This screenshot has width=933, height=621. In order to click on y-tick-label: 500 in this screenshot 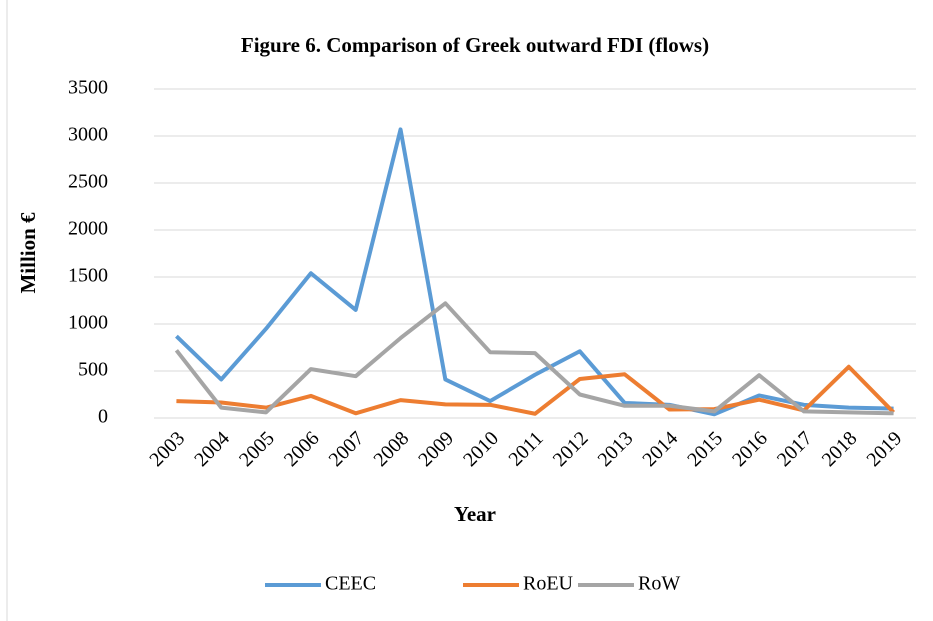, I will do `click(93, 370)`.